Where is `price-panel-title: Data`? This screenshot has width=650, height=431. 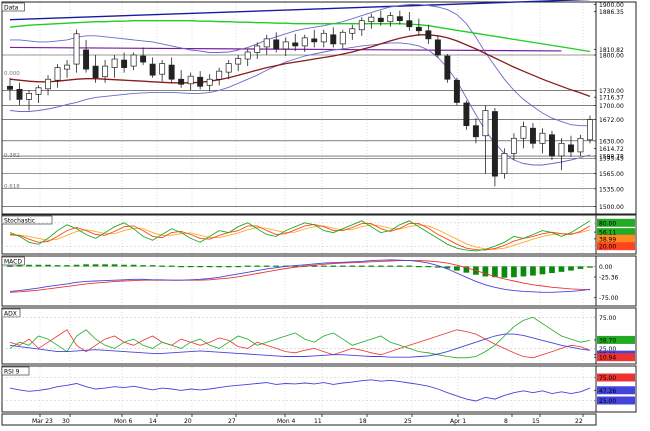 price-panel-title: Data is located at coordinates (11, 8).